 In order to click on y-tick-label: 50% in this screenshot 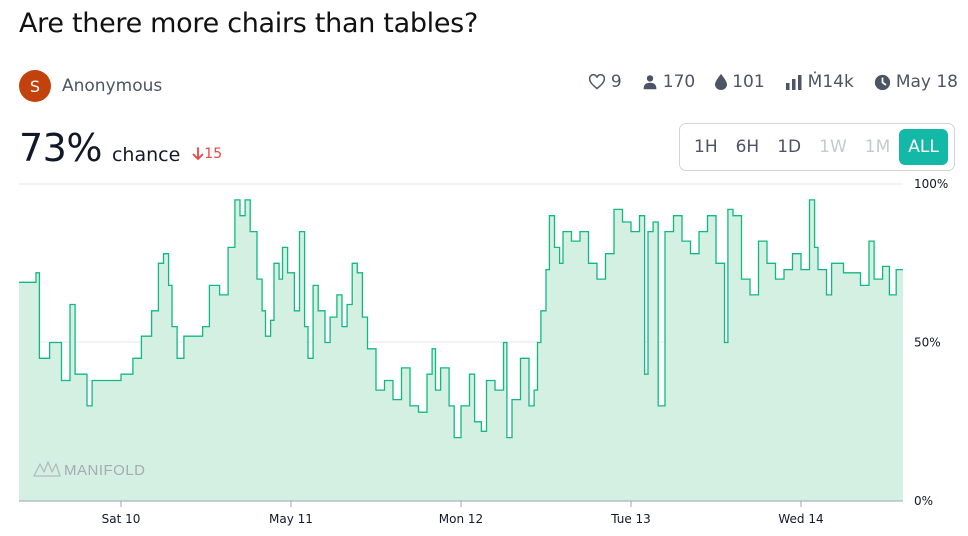, I will do `click(927, 343)`.